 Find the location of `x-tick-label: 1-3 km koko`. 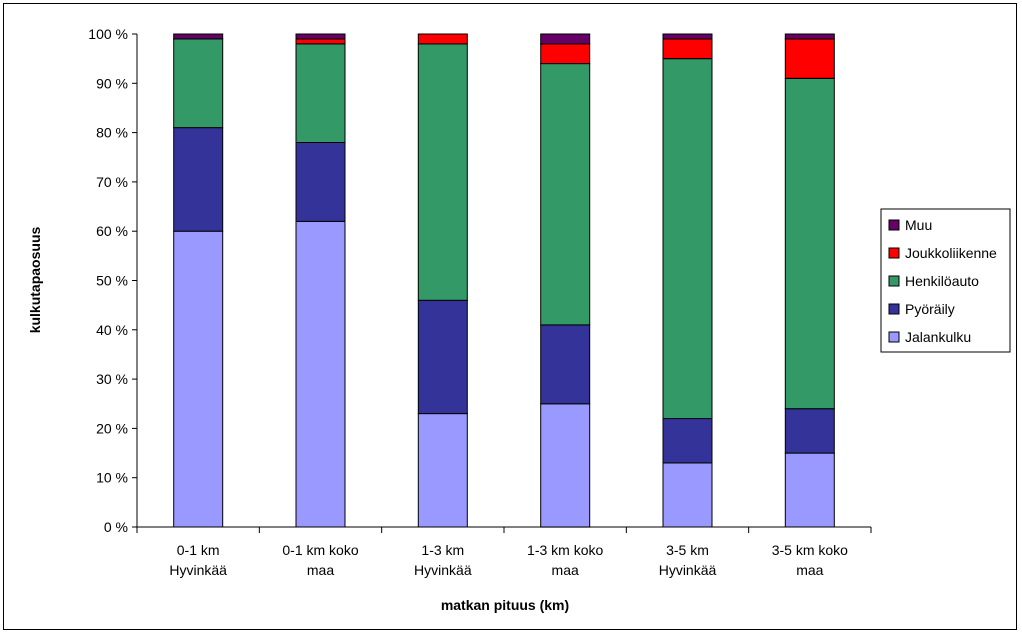

x-tick-label: 1-3 km koko is located at coordinates (565, 550).